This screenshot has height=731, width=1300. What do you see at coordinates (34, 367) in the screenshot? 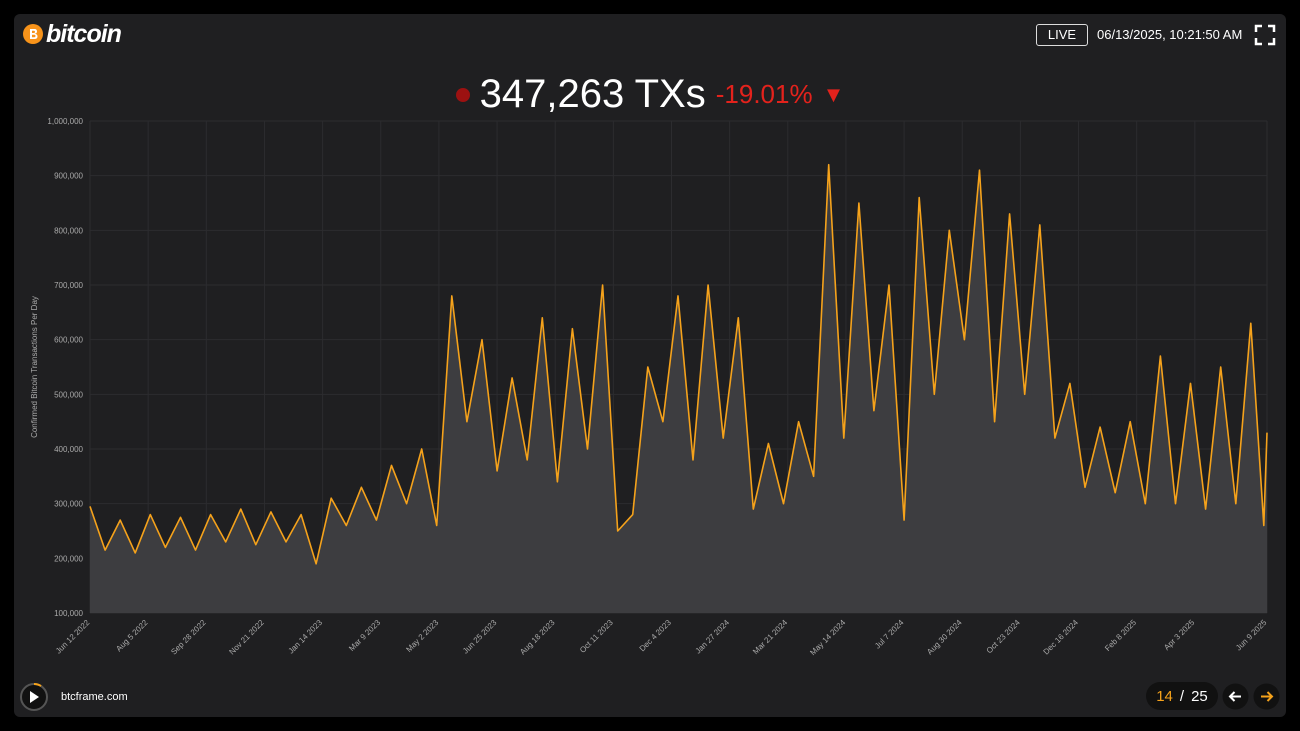
I see `y-axis-label: Confirmed Bitcoin Transactions Per Day` at bounding box center [34, 367].